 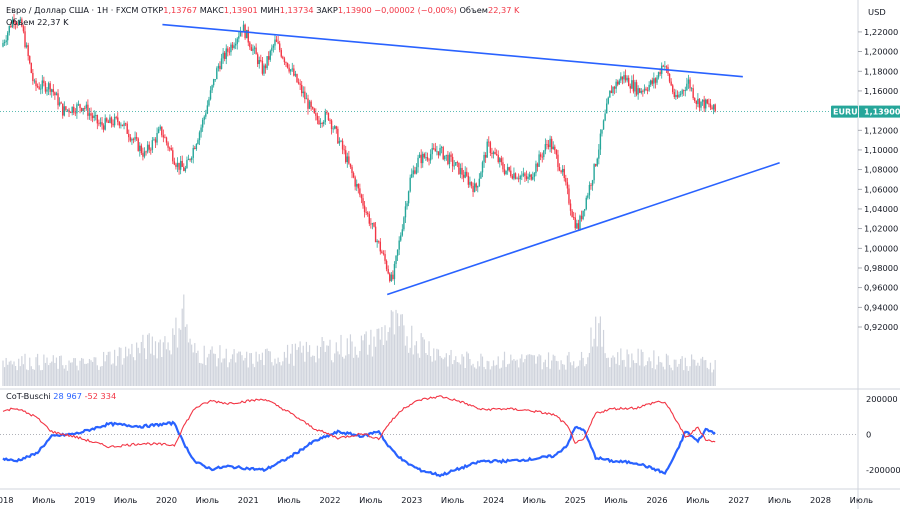 What do you see at coordinates (881, 52) in the screenshot?
I see `price-tick-label: 1,20000` at bounding box center [881, 52].